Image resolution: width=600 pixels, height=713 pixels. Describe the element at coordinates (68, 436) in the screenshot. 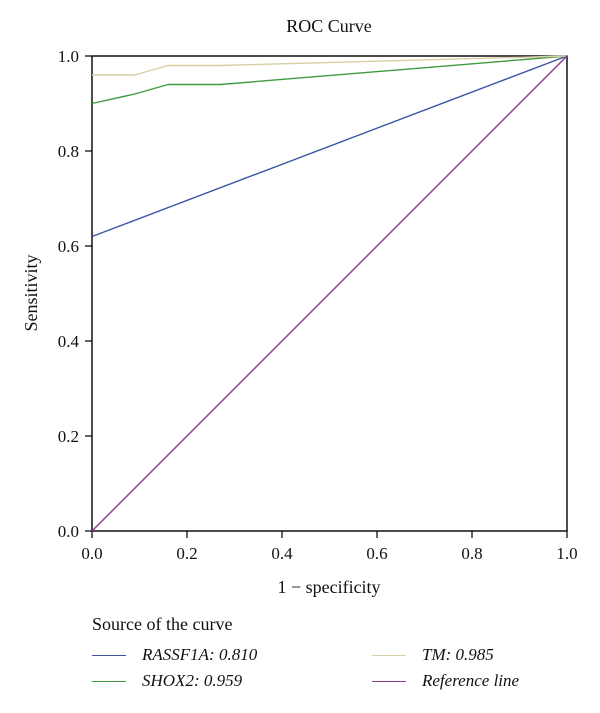

I see `y-tick-label-1: 0.2` at that location.